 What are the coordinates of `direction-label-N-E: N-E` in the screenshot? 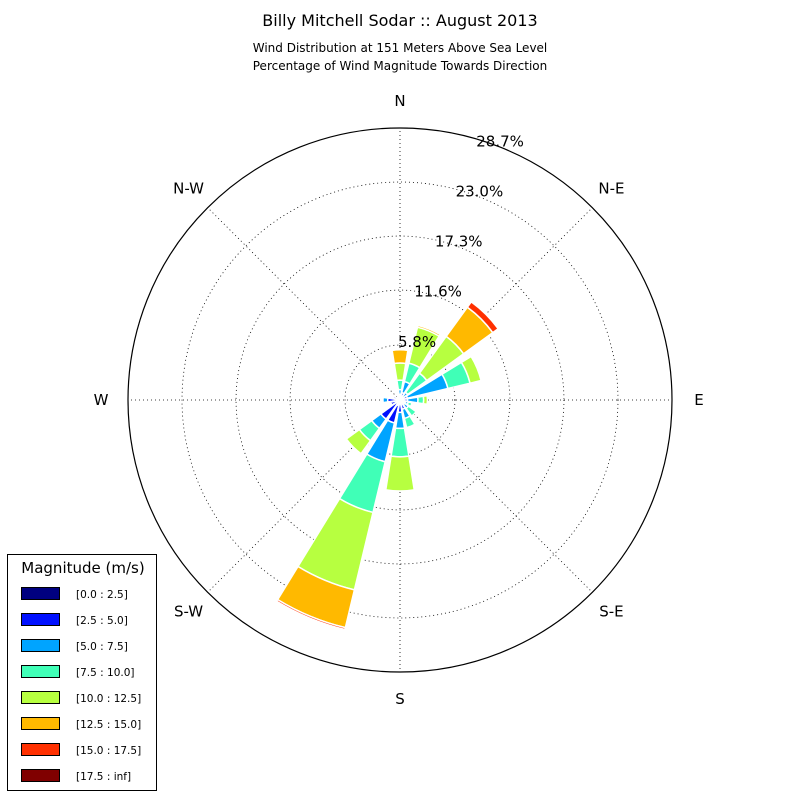 It's located at (611, 189).